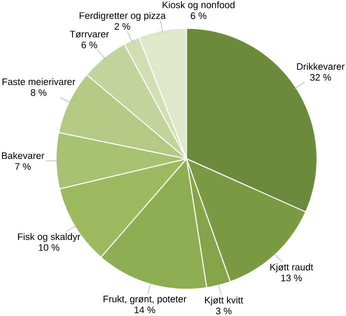 Image resolution: width=346 pixels, height=316 pixels. I want to click on slice-label: Kjøtt kvitt, so click(224, 301).